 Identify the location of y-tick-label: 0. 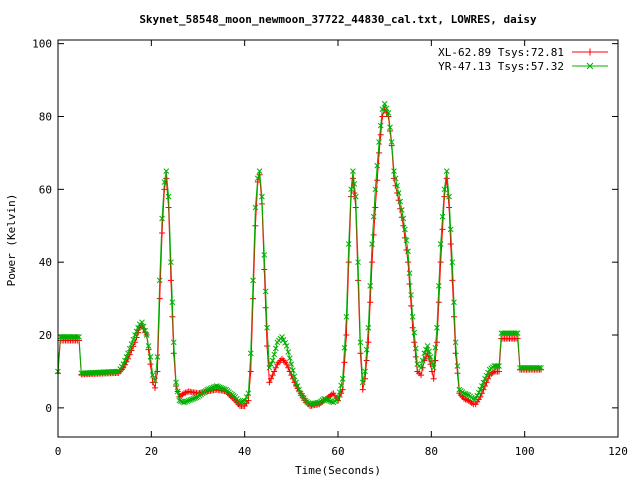
(48, 408).